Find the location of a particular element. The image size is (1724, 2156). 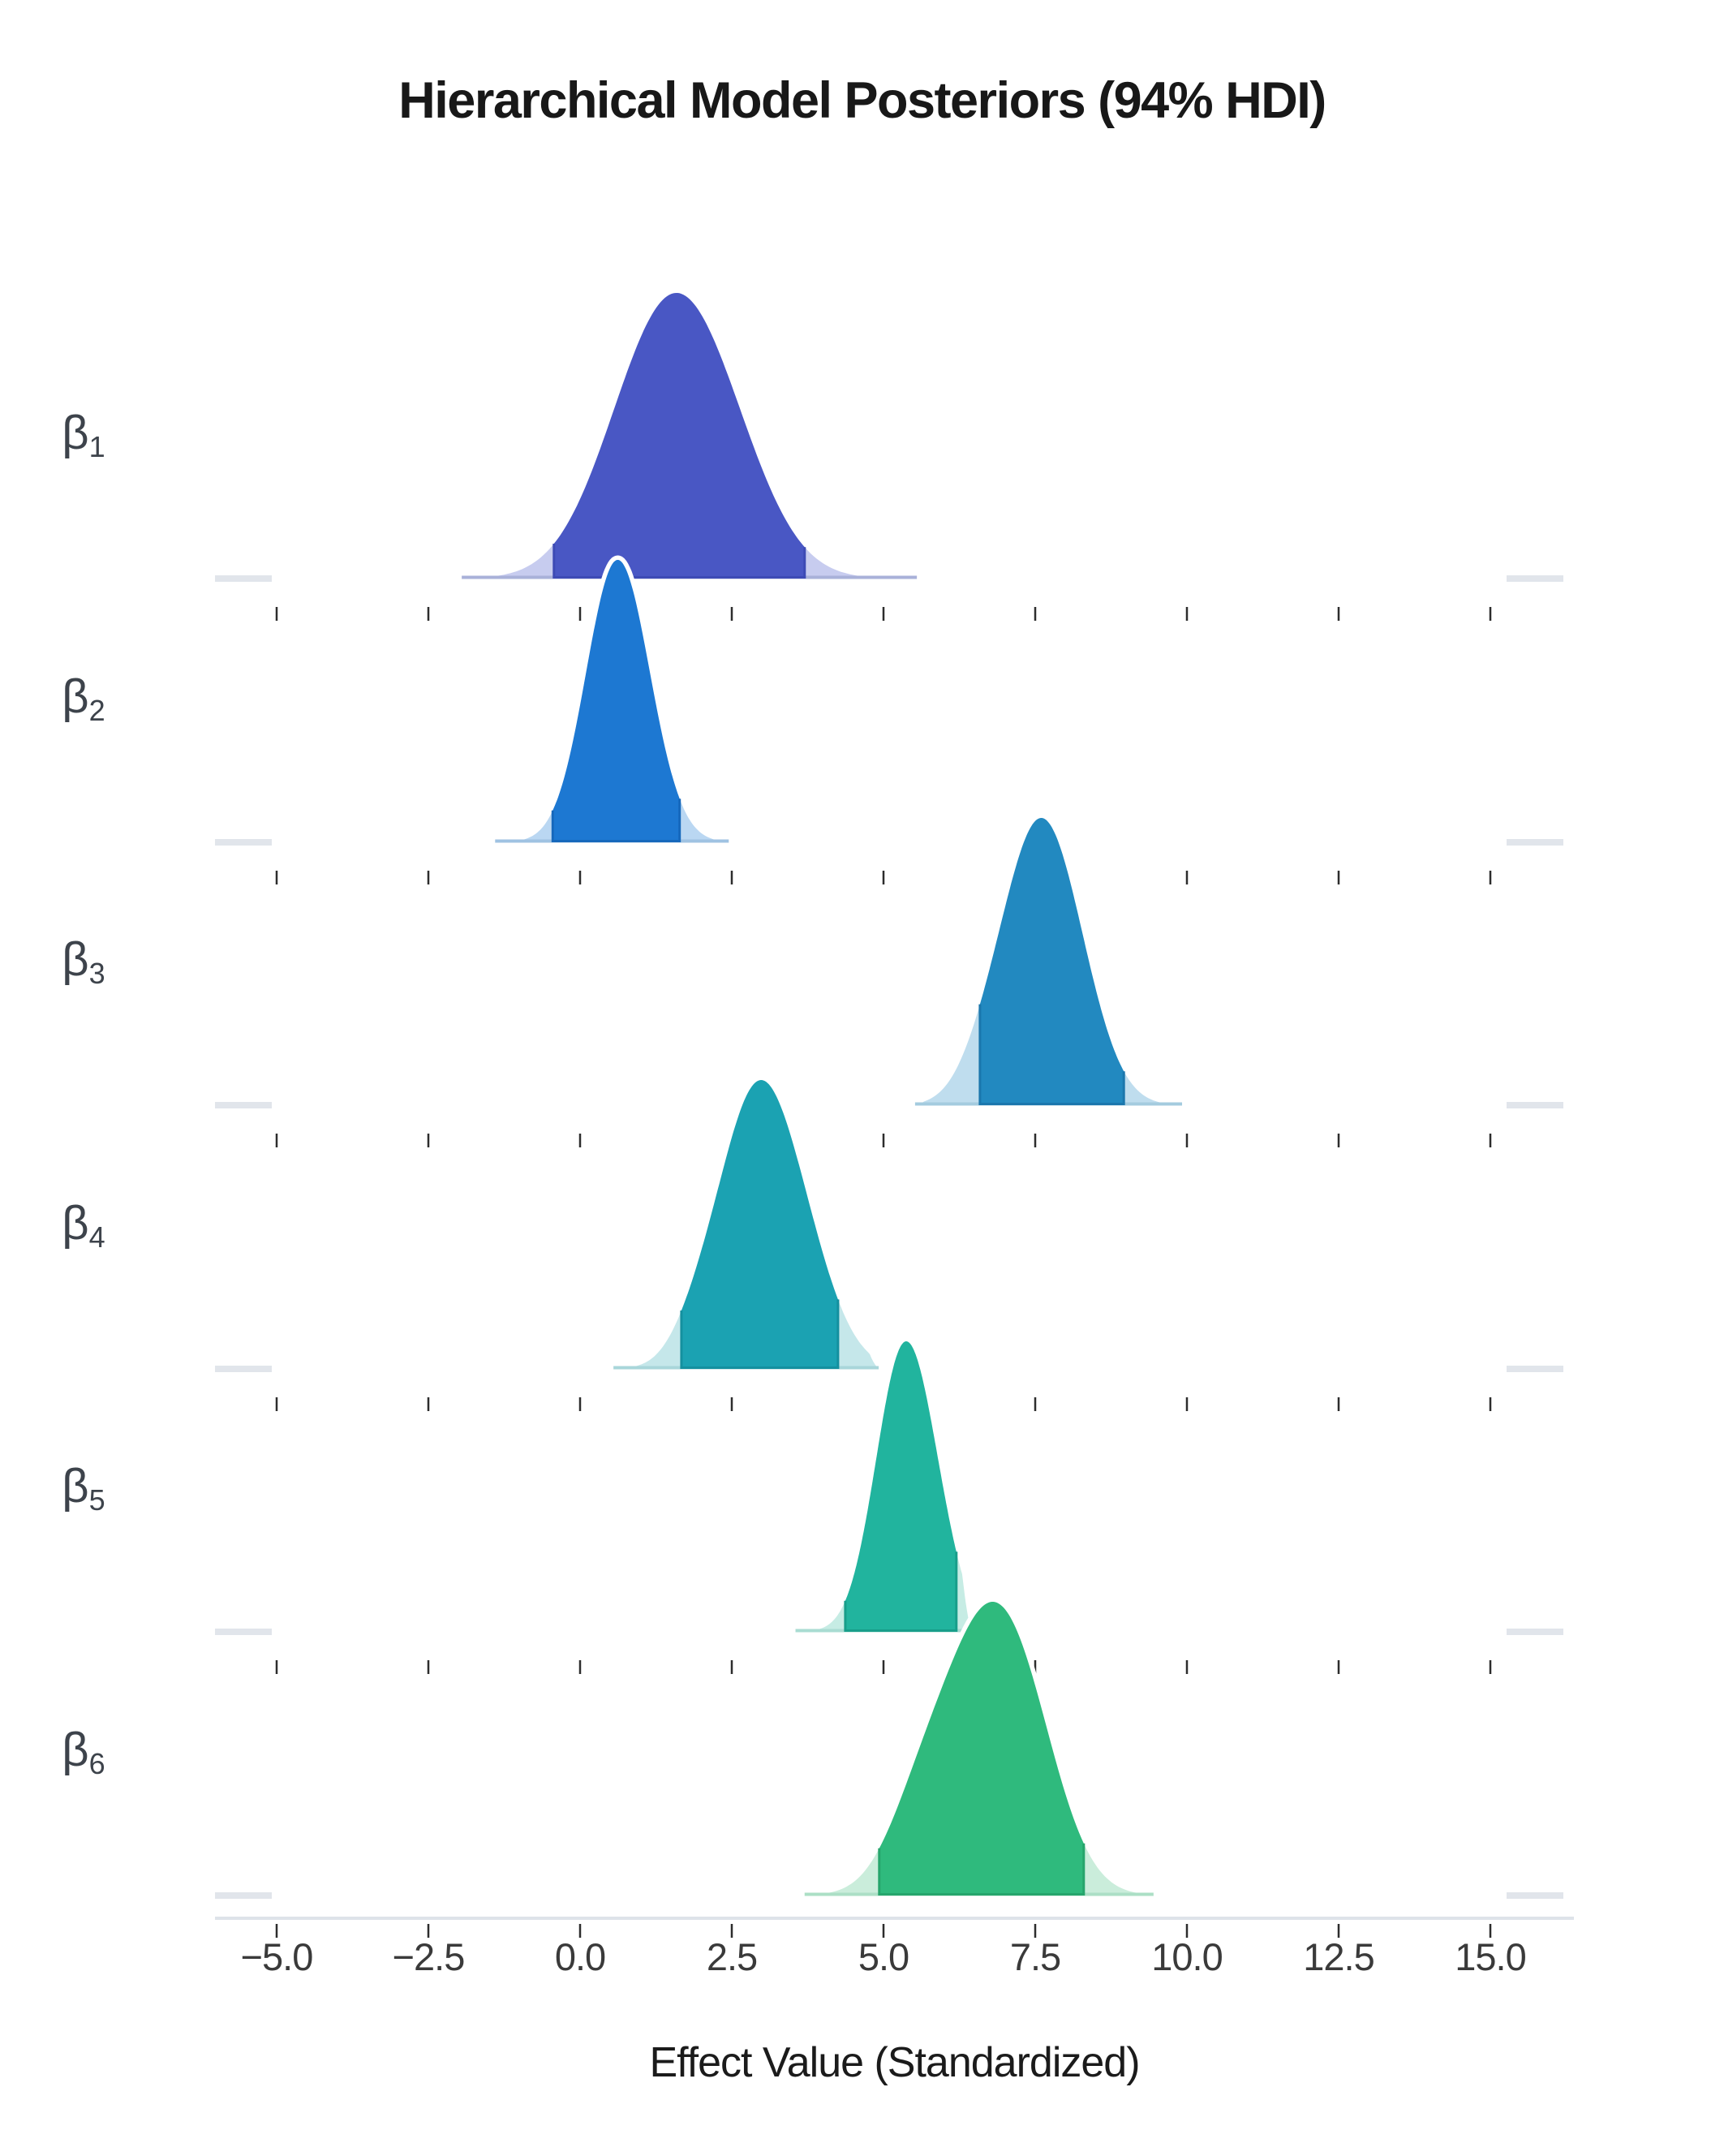

param-label: β5 is located at coordinates (83, 1488).